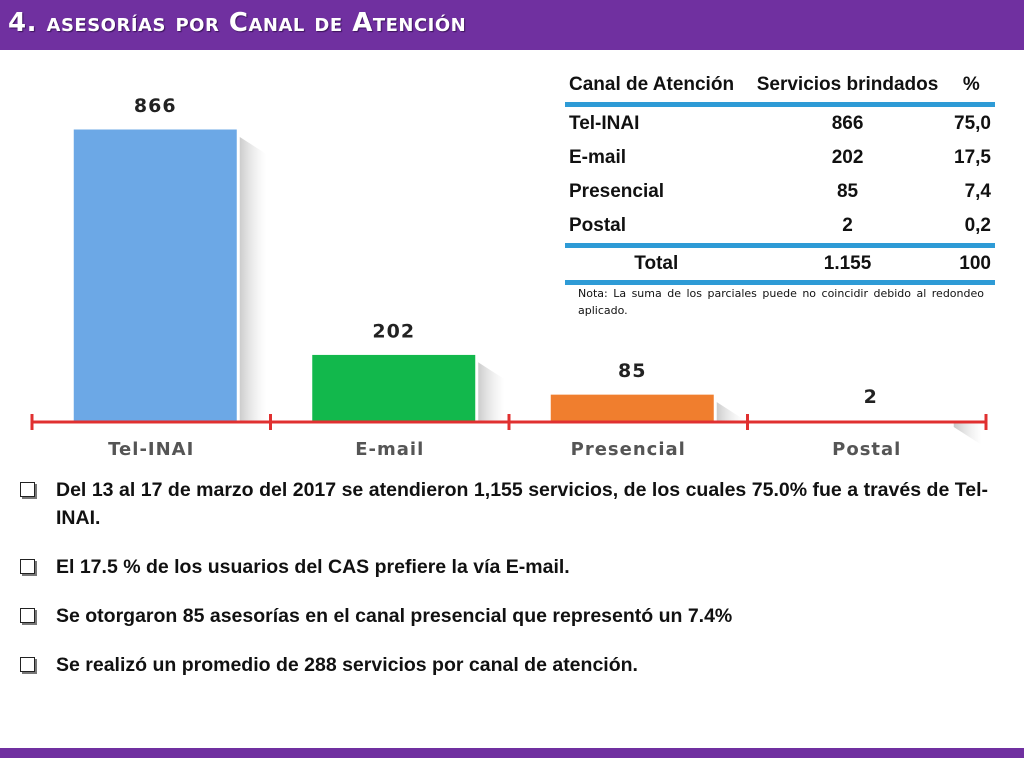 This screenshot has width=1024, height=768. I want to click on table-header-row: Canal de Atención Servicios brindados %, so click(780, 86).